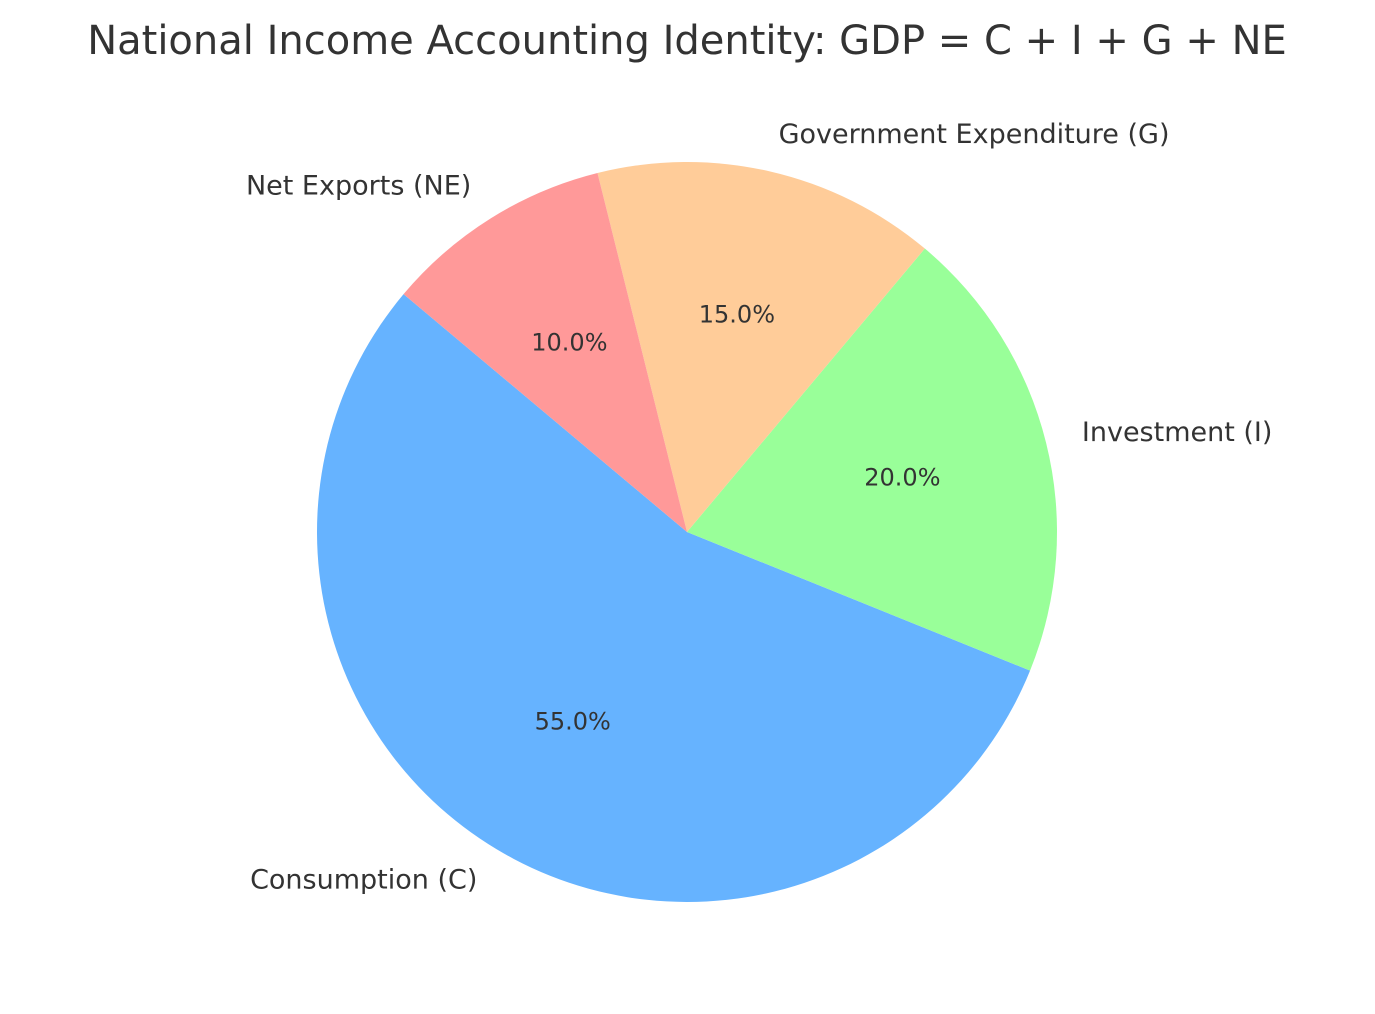  I want to click on slice-label-0: Consumption (C), so click(363, 879).